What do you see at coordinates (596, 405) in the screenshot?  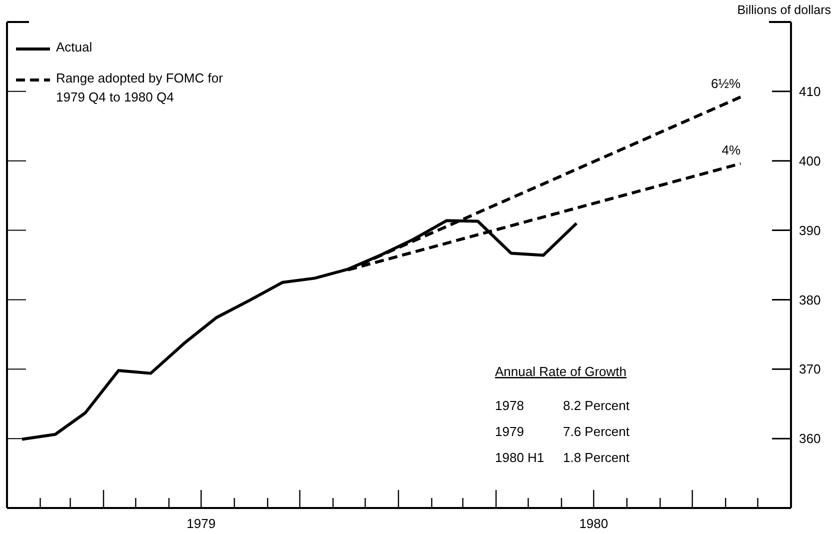 I see `annotation: 8.2 Percent` at bounding box center [596, 405].